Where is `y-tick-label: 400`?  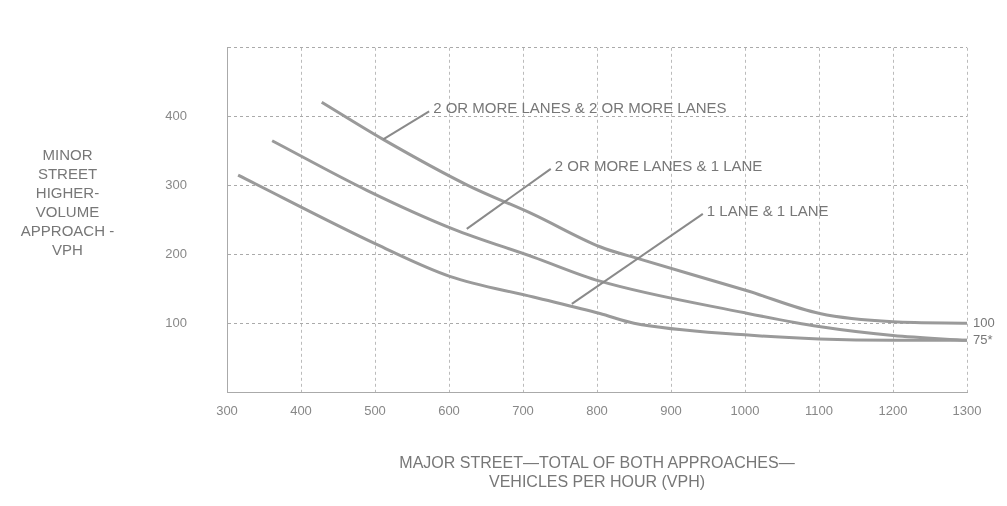 y-tick-label: 400 is located at coordinates (176, 116).